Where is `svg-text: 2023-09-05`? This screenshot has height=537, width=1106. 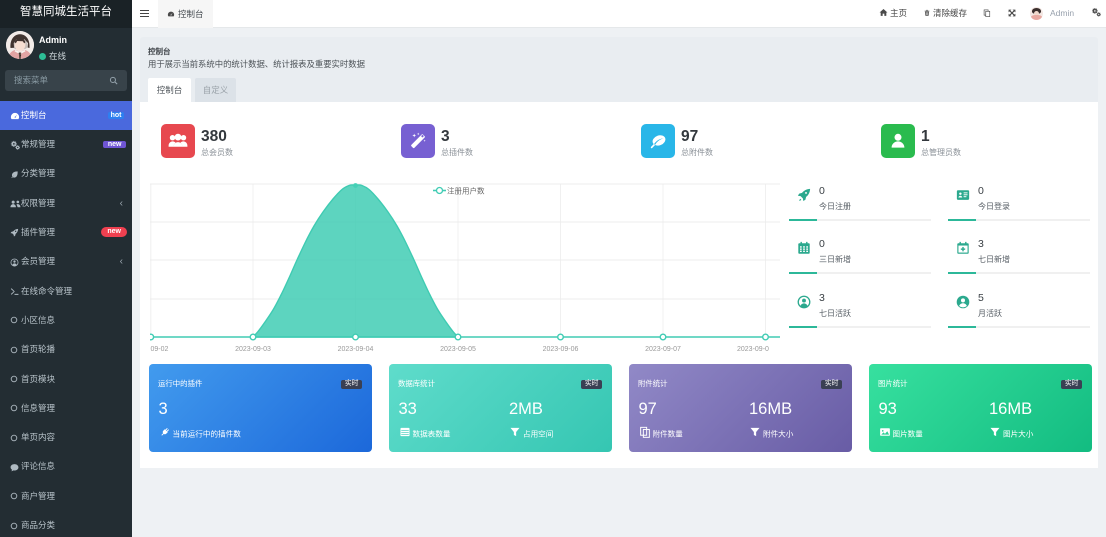
svg-text: 2023-09-05 is located at coordinates (458, 349).